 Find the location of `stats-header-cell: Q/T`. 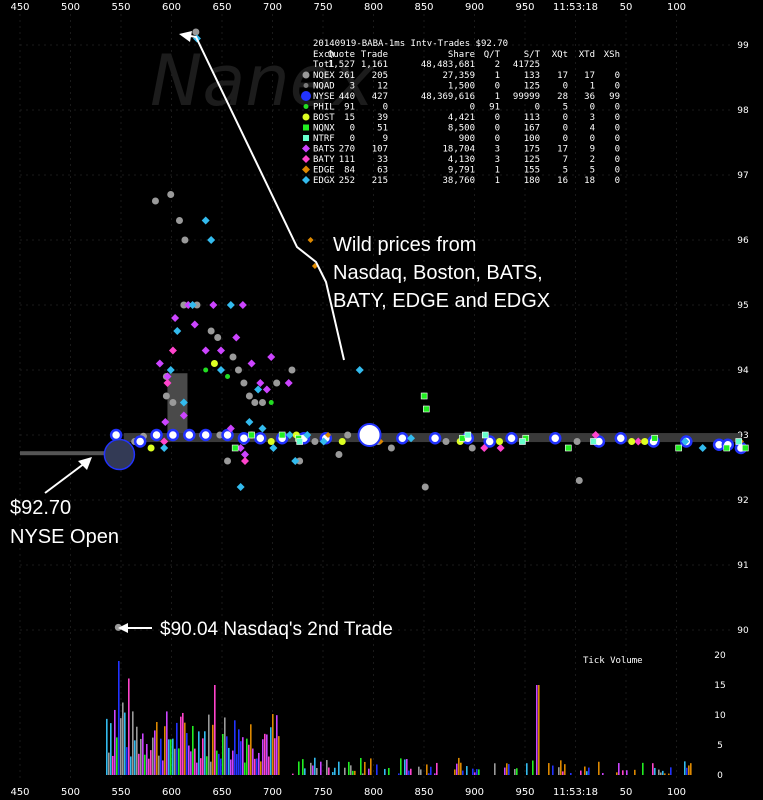

stats-header-cell: Q/T is located at coordinates (492, 55).